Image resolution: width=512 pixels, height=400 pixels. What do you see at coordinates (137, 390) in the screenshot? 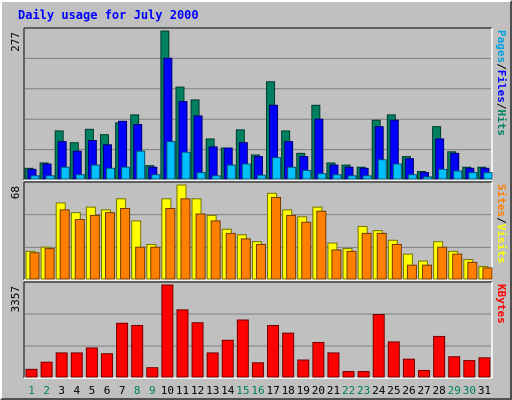
I see `x-tick-label-day-8: 8` at bounding box center [137, 390].